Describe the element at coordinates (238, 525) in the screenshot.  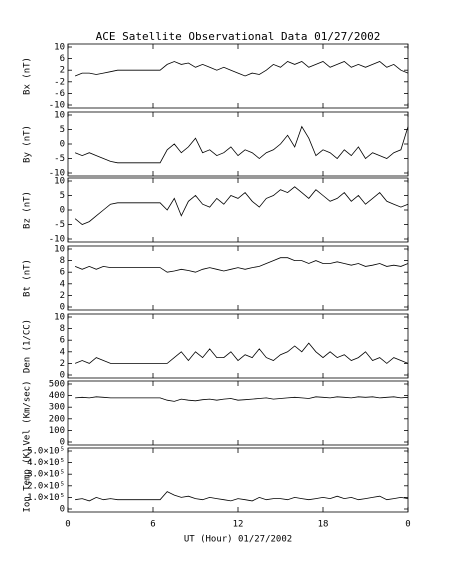
I see `x-tick-label: 12` at that location.